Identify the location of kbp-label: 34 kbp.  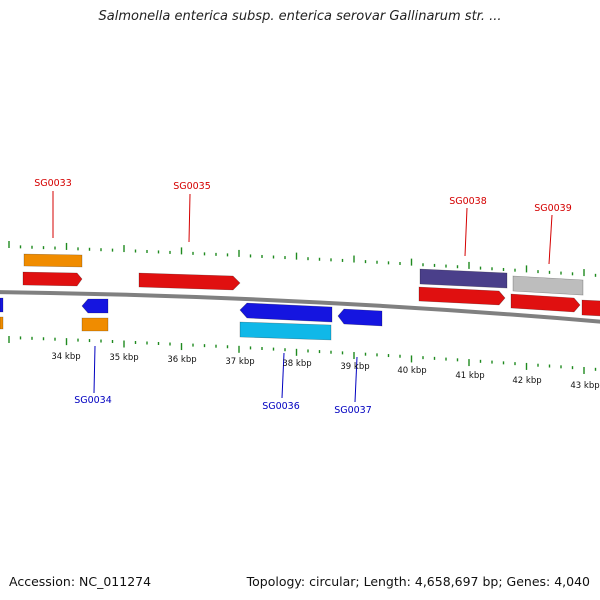
(65, 357).